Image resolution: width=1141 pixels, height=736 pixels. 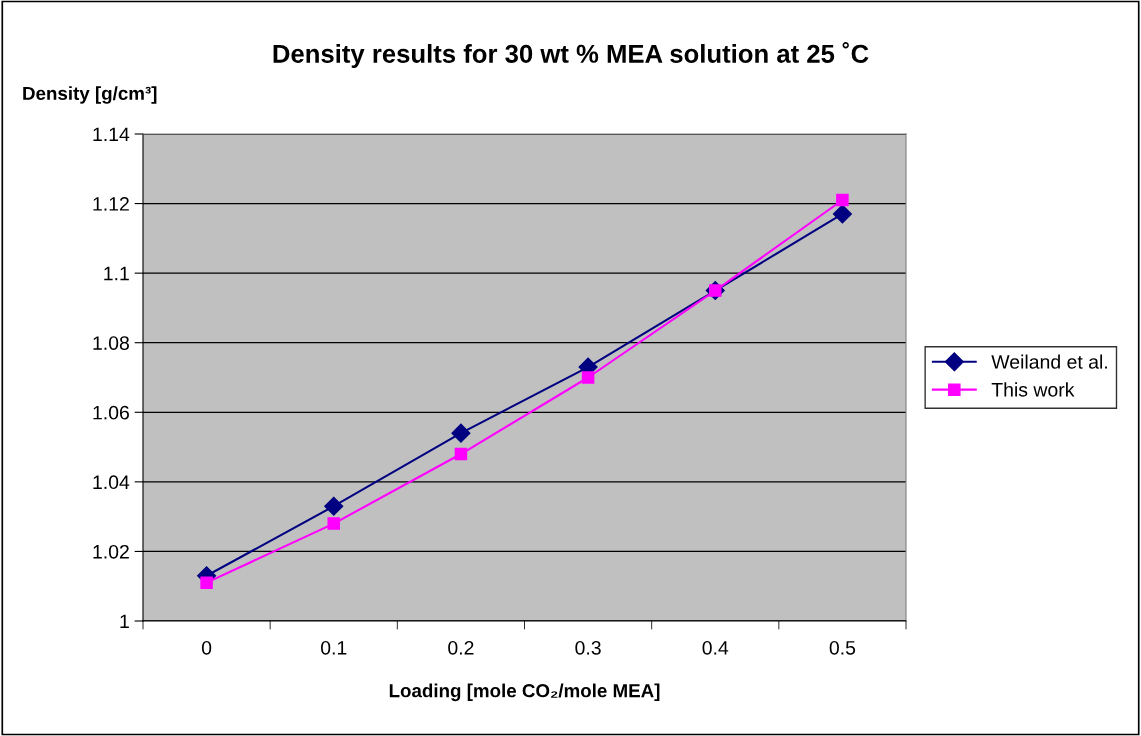 I want to click on x-tick-label: 0.1, so click(x=334, y=647).